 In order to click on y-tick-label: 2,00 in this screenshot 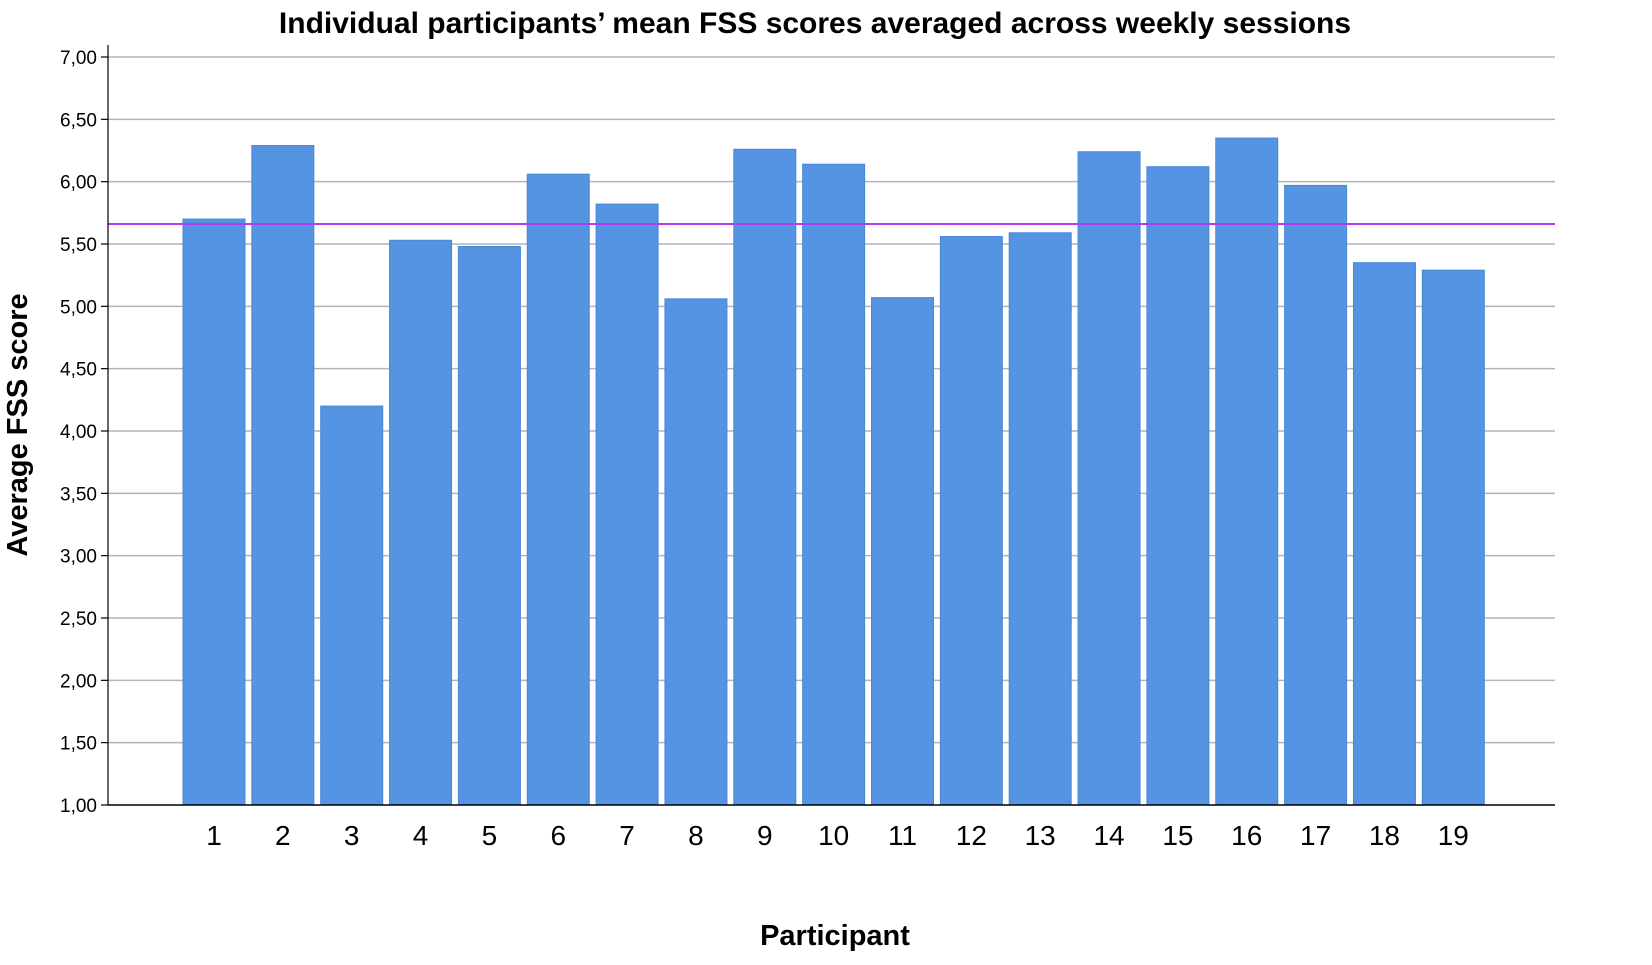, I will do `click(78, 681)`.